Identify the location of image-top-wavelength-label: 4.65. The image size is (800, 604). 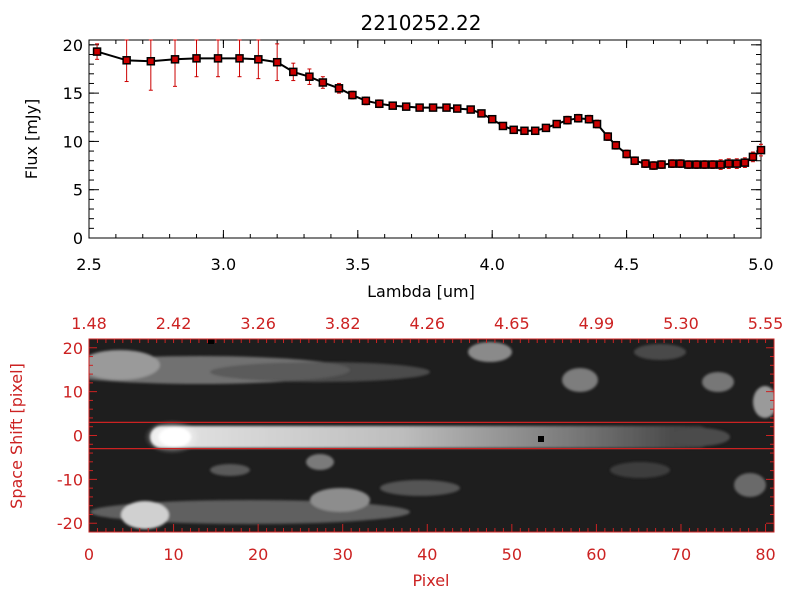
(512, 323).